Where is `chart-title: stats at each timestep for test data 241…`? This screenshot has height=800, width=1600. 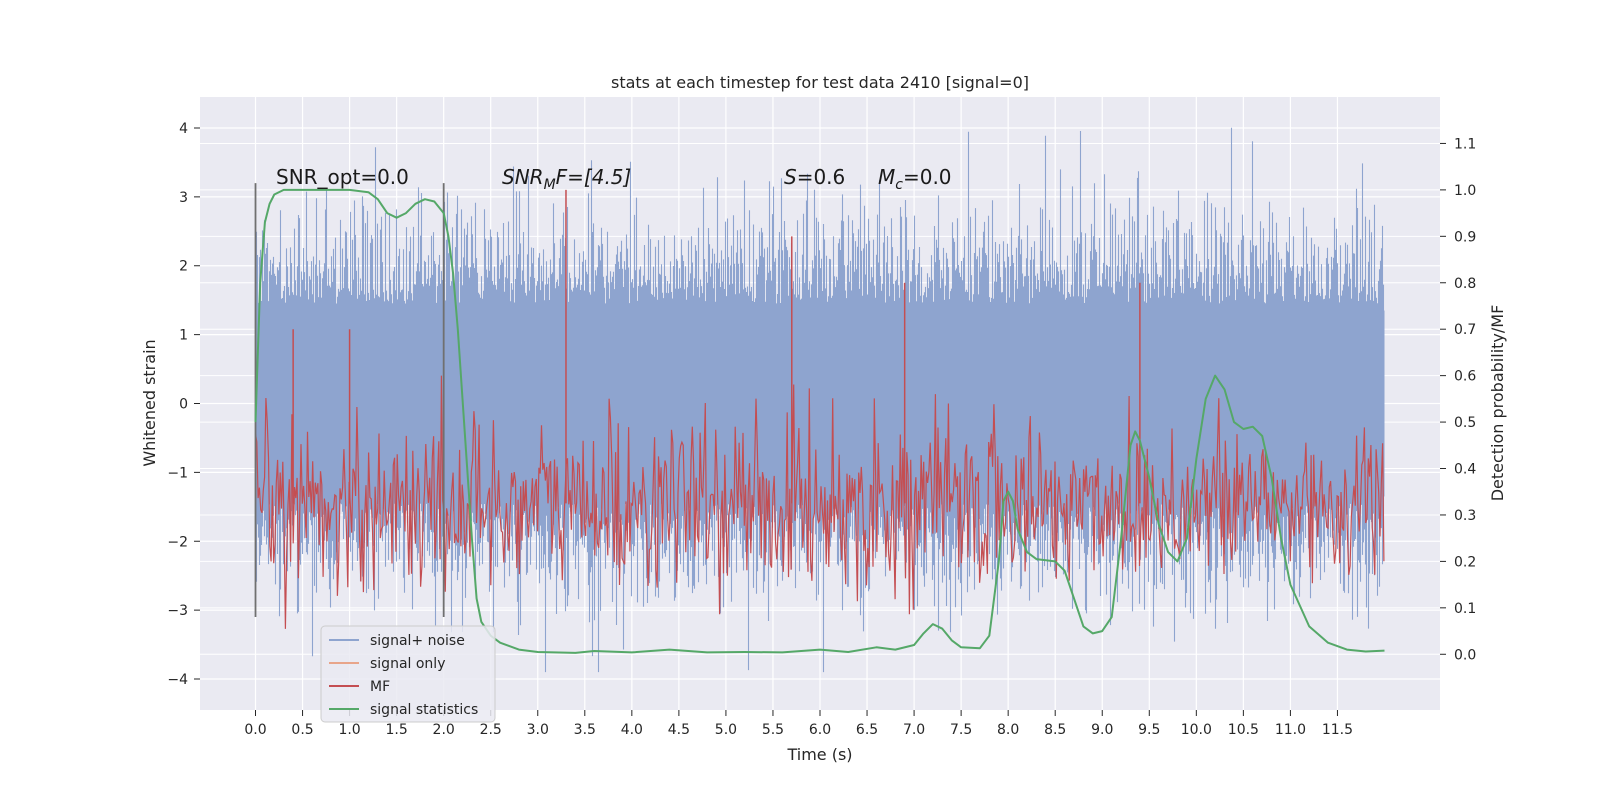
chart-title: stats at each timestep for test data 241… is located at coordinates (820, 82).